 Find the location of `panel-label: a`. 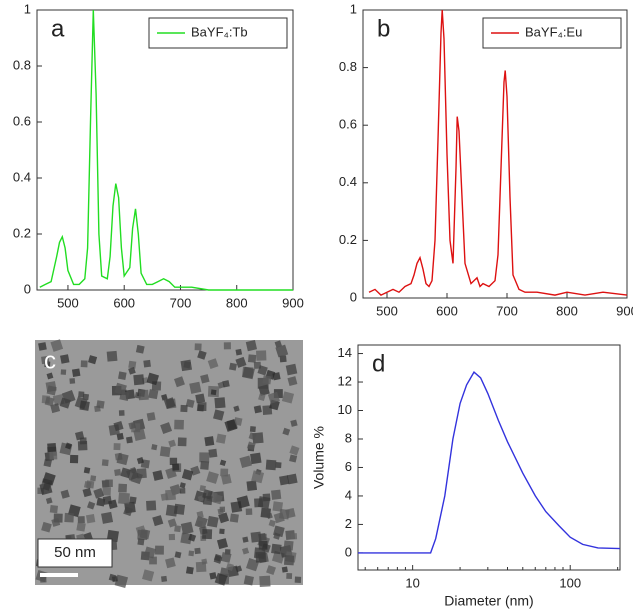

panel-label: a is located at coordinates (58, 28).